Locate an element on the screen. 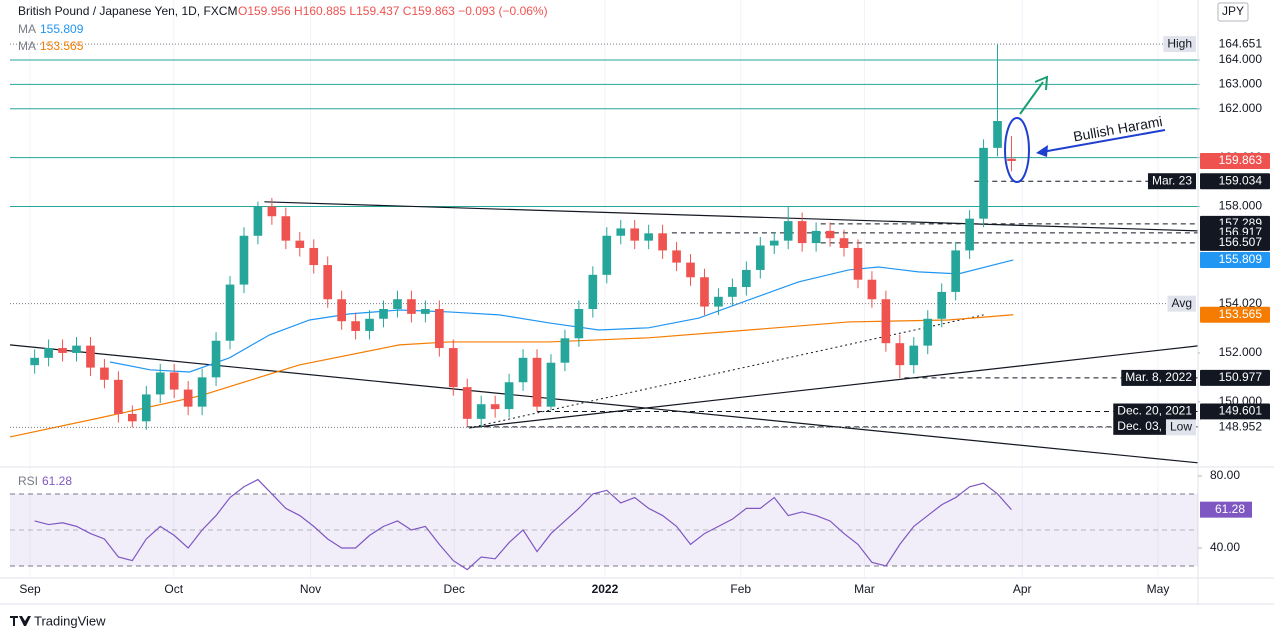  y-tick-label: 163.000 is located at coordinates (1241, 84).